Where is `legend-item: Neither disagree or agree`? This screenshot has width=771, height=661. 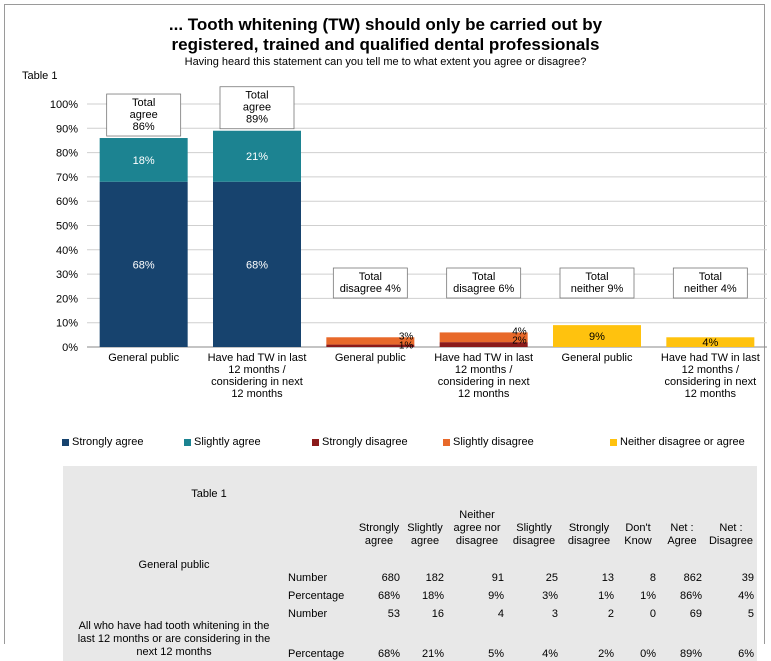
legend-item: Neither disagree or agree is located at coordinates (677, 442).